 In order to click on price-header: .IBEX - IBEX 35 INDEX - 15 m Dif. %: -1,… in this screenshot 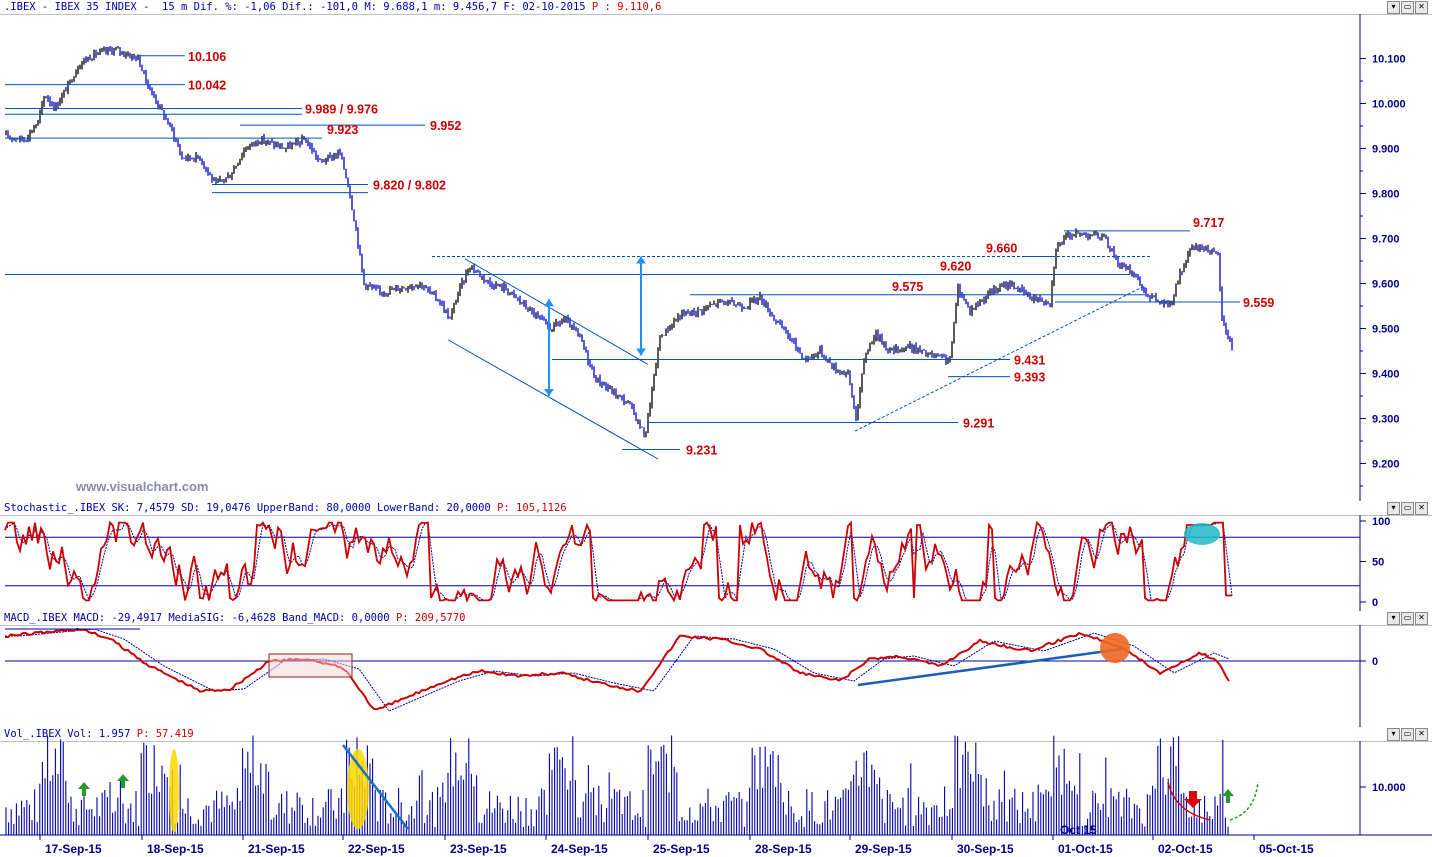, I will do `click(332, 7)`.